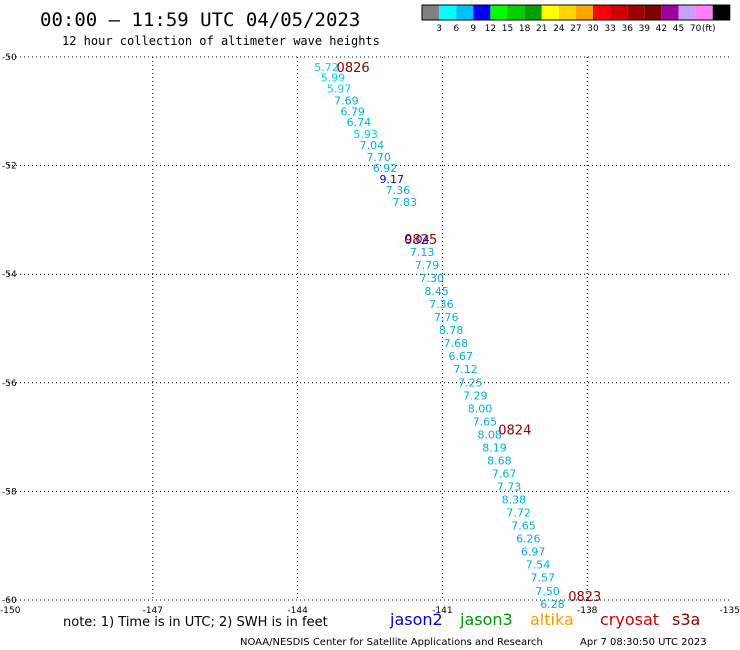 This screenshot has width=740, height=650. I want to click on chart-title: 00:00 – 11:59 UTC 04/05/2023, so click(200, 20).